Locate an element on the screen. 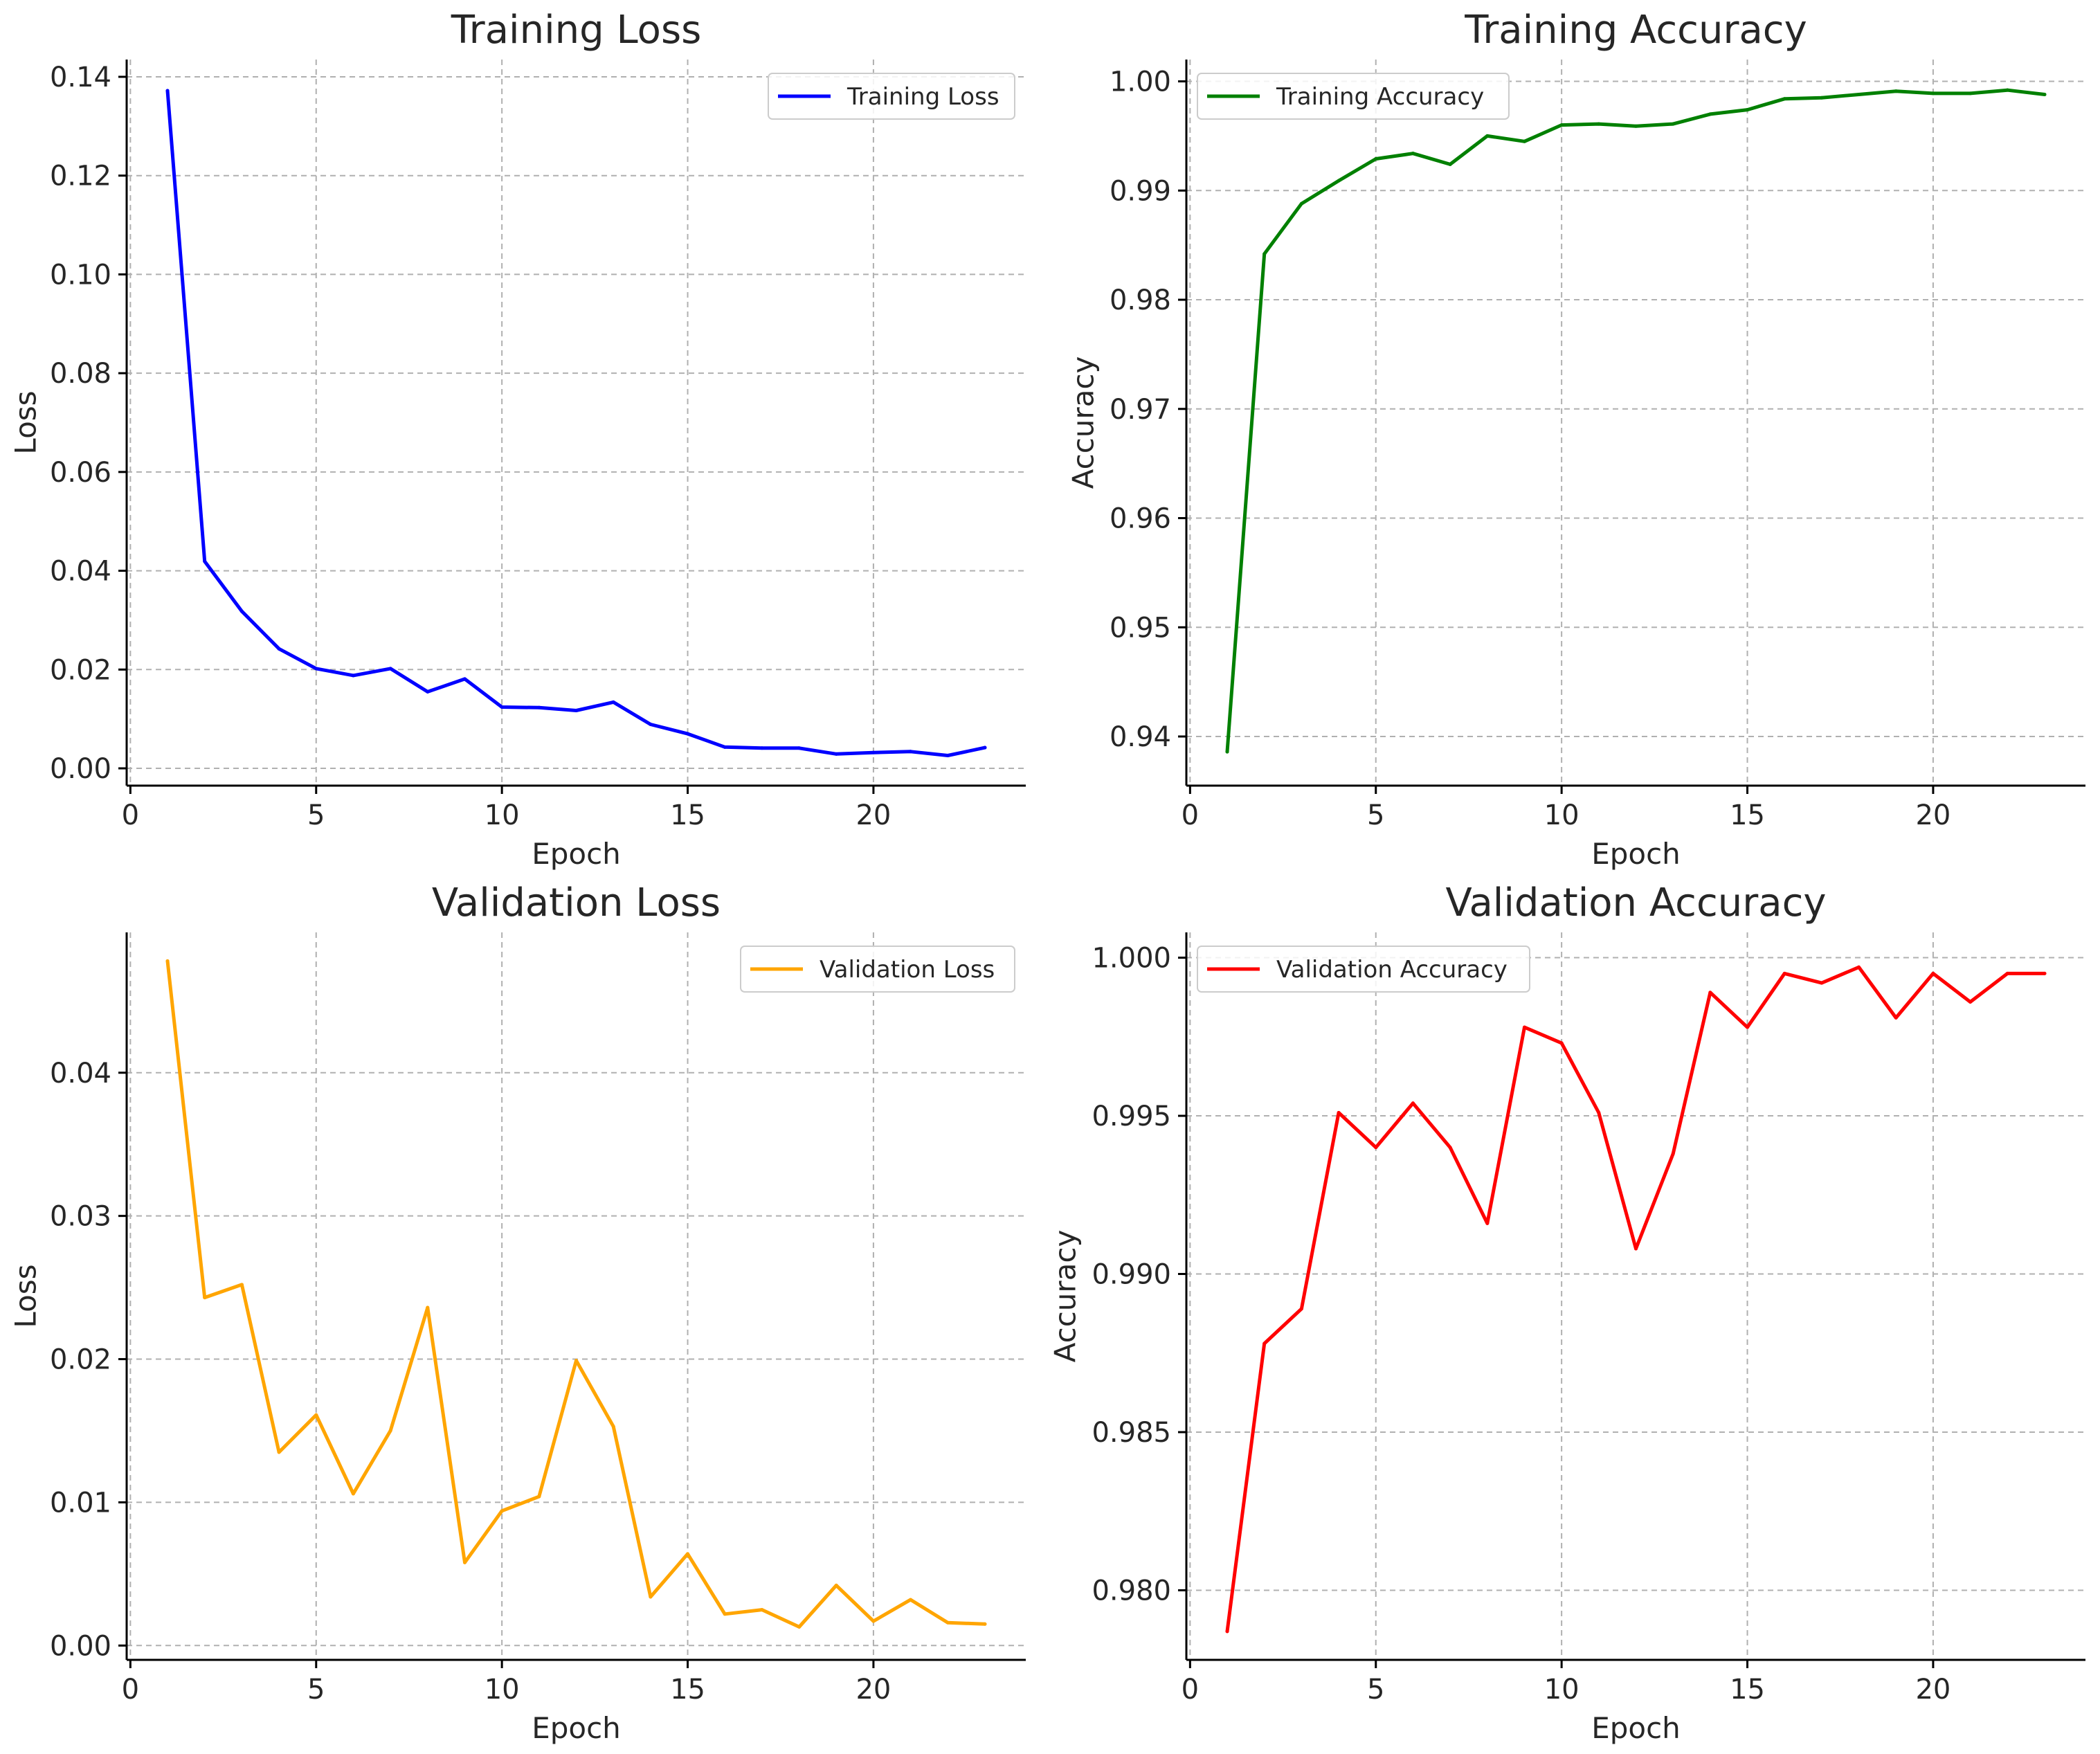  y-tick-label: 0.08 is located at coordinates (80, 374).